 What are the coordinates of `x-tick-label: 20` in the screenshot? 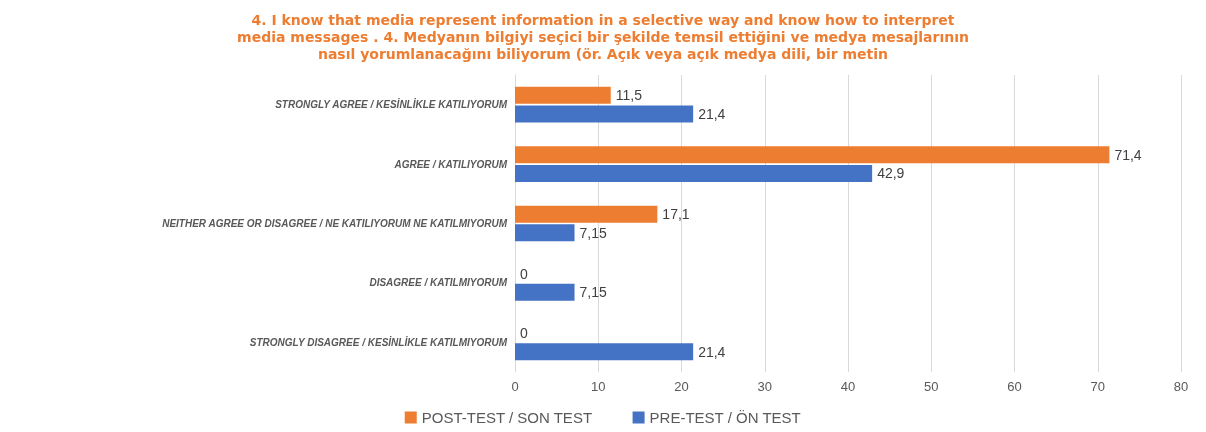 It's located at (681, 386).